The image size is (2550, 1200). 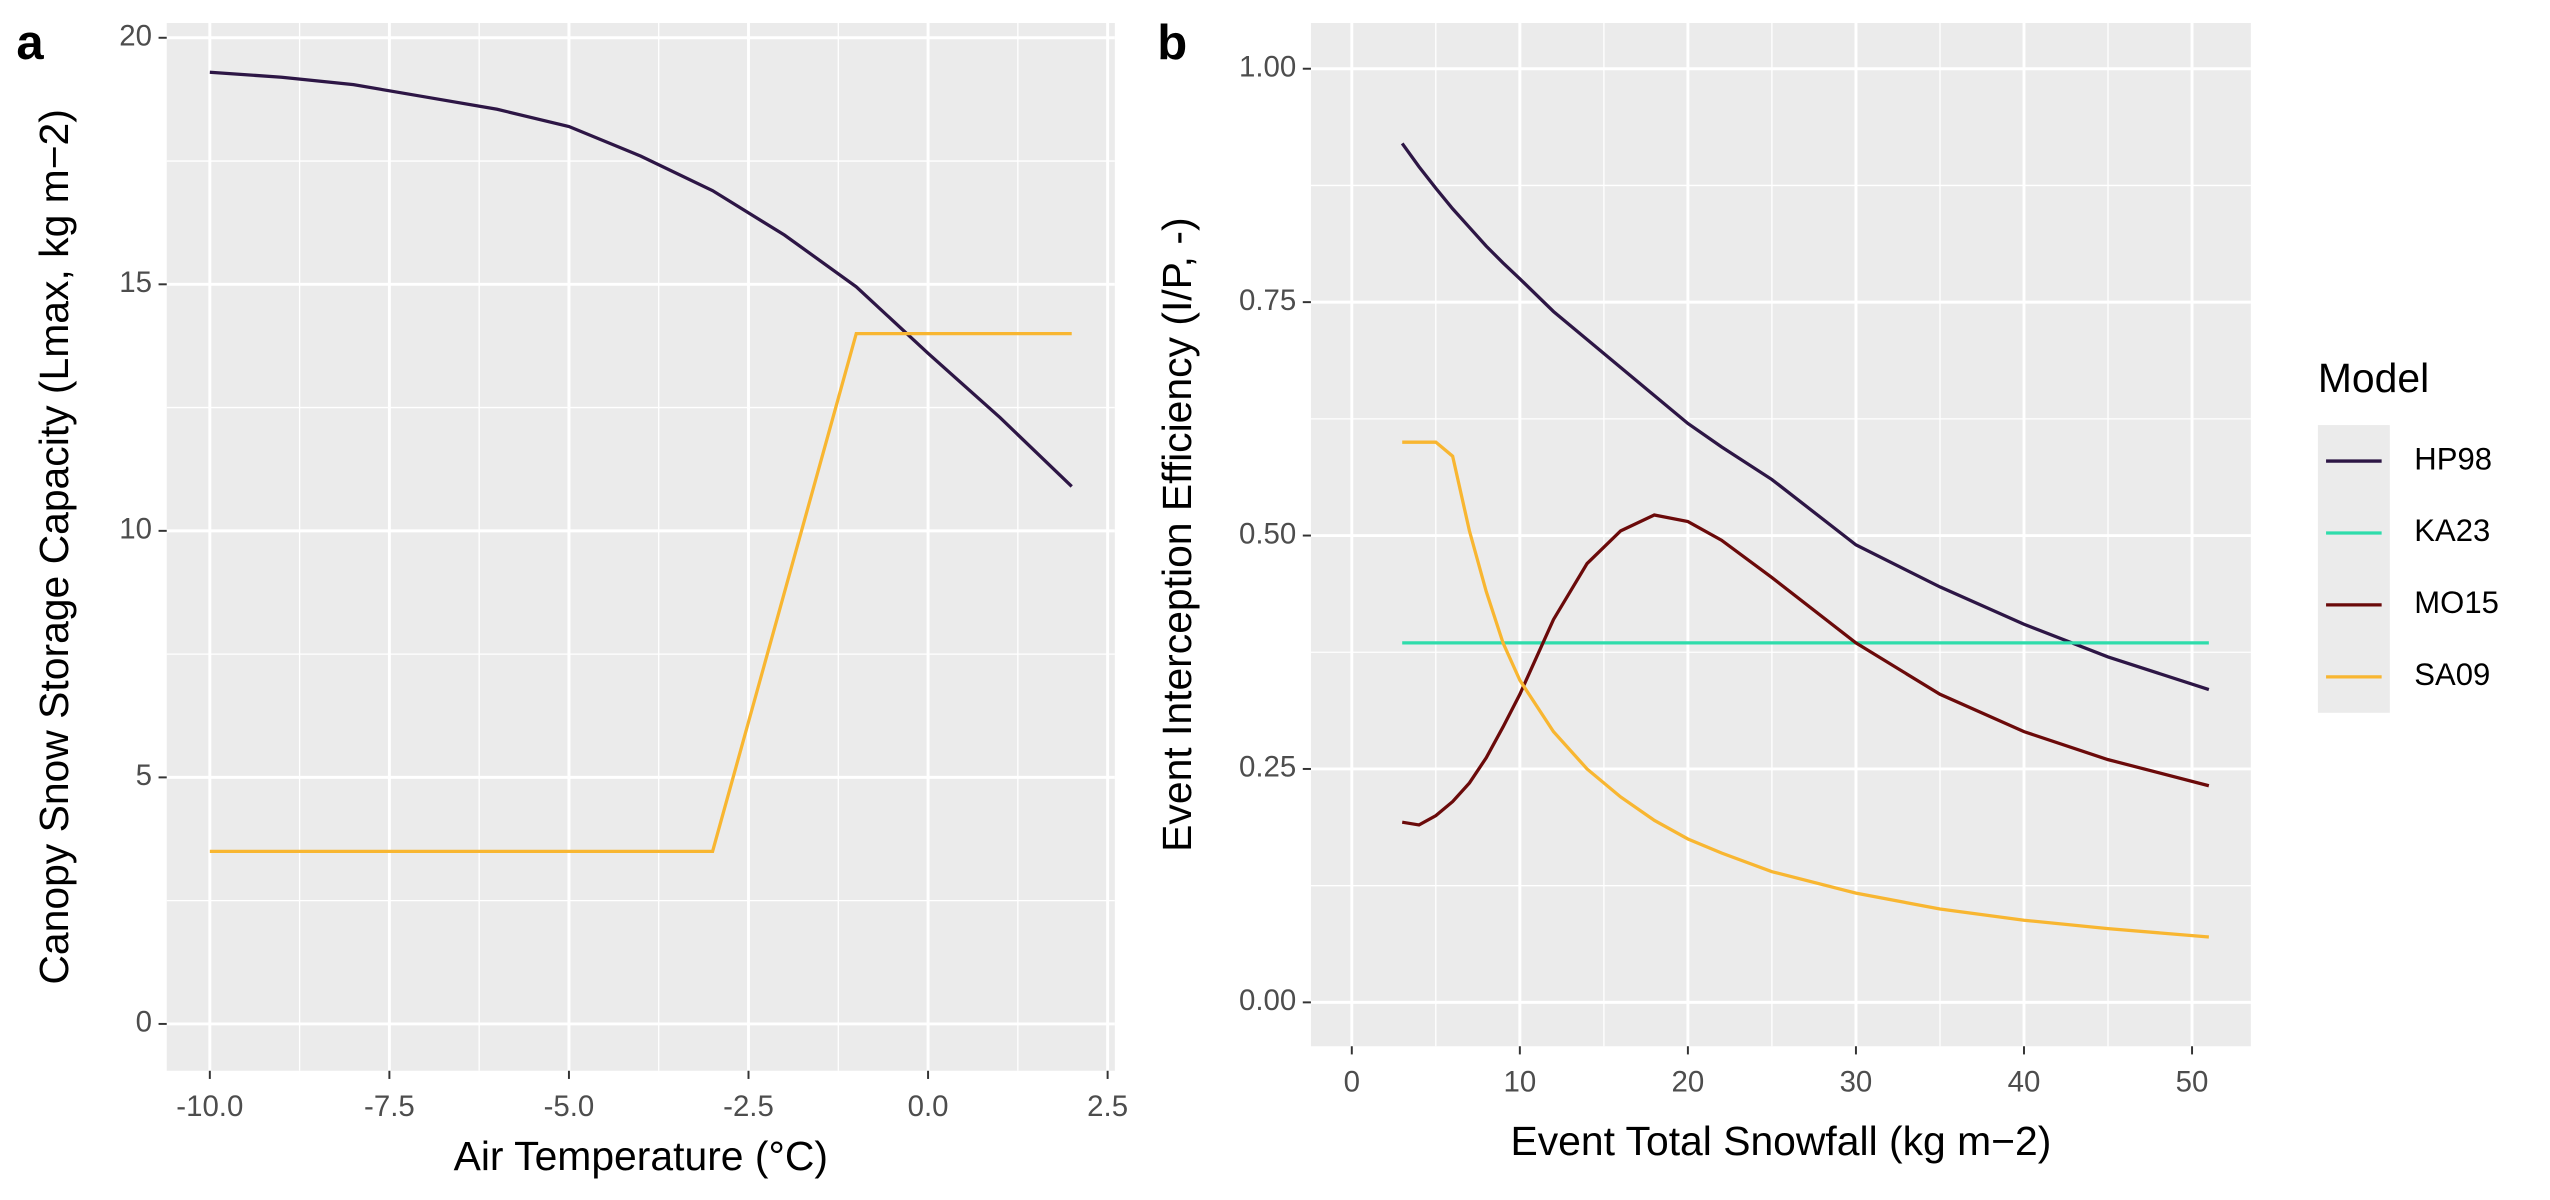 What do you see at coordinates (144, 1022) in the screenshot?
I see `y-tick-label: 0` at bounding box center [144, 1022].